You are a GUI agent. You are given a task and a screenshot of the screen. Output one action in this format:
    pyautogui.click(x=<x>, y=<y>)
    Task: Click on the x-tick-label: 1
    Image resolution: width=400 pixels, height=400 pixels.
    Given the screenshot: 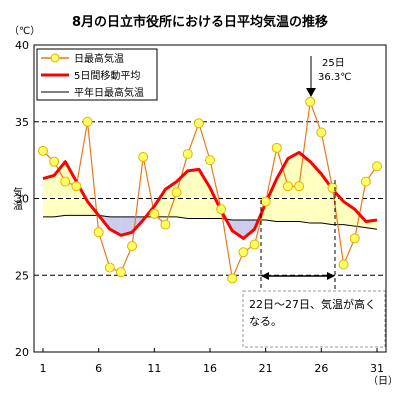 What is the action you would take?
    pyautogui.click(x=43, y=368)
    